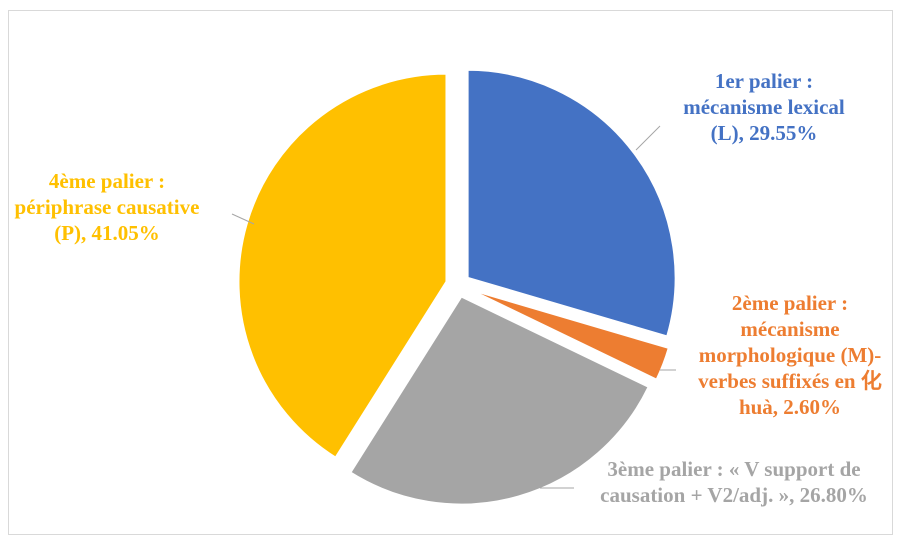 The width and height of the screenshot is (899, 539). I want to click on label-line: (P), 41.05%, so click(107, 233).